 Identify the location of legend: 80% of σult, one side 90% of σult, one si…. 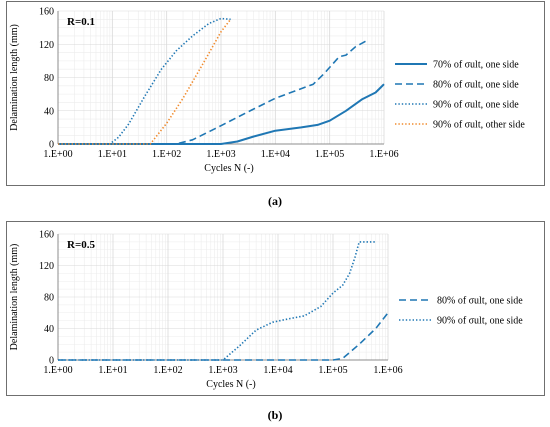
(461, 311).